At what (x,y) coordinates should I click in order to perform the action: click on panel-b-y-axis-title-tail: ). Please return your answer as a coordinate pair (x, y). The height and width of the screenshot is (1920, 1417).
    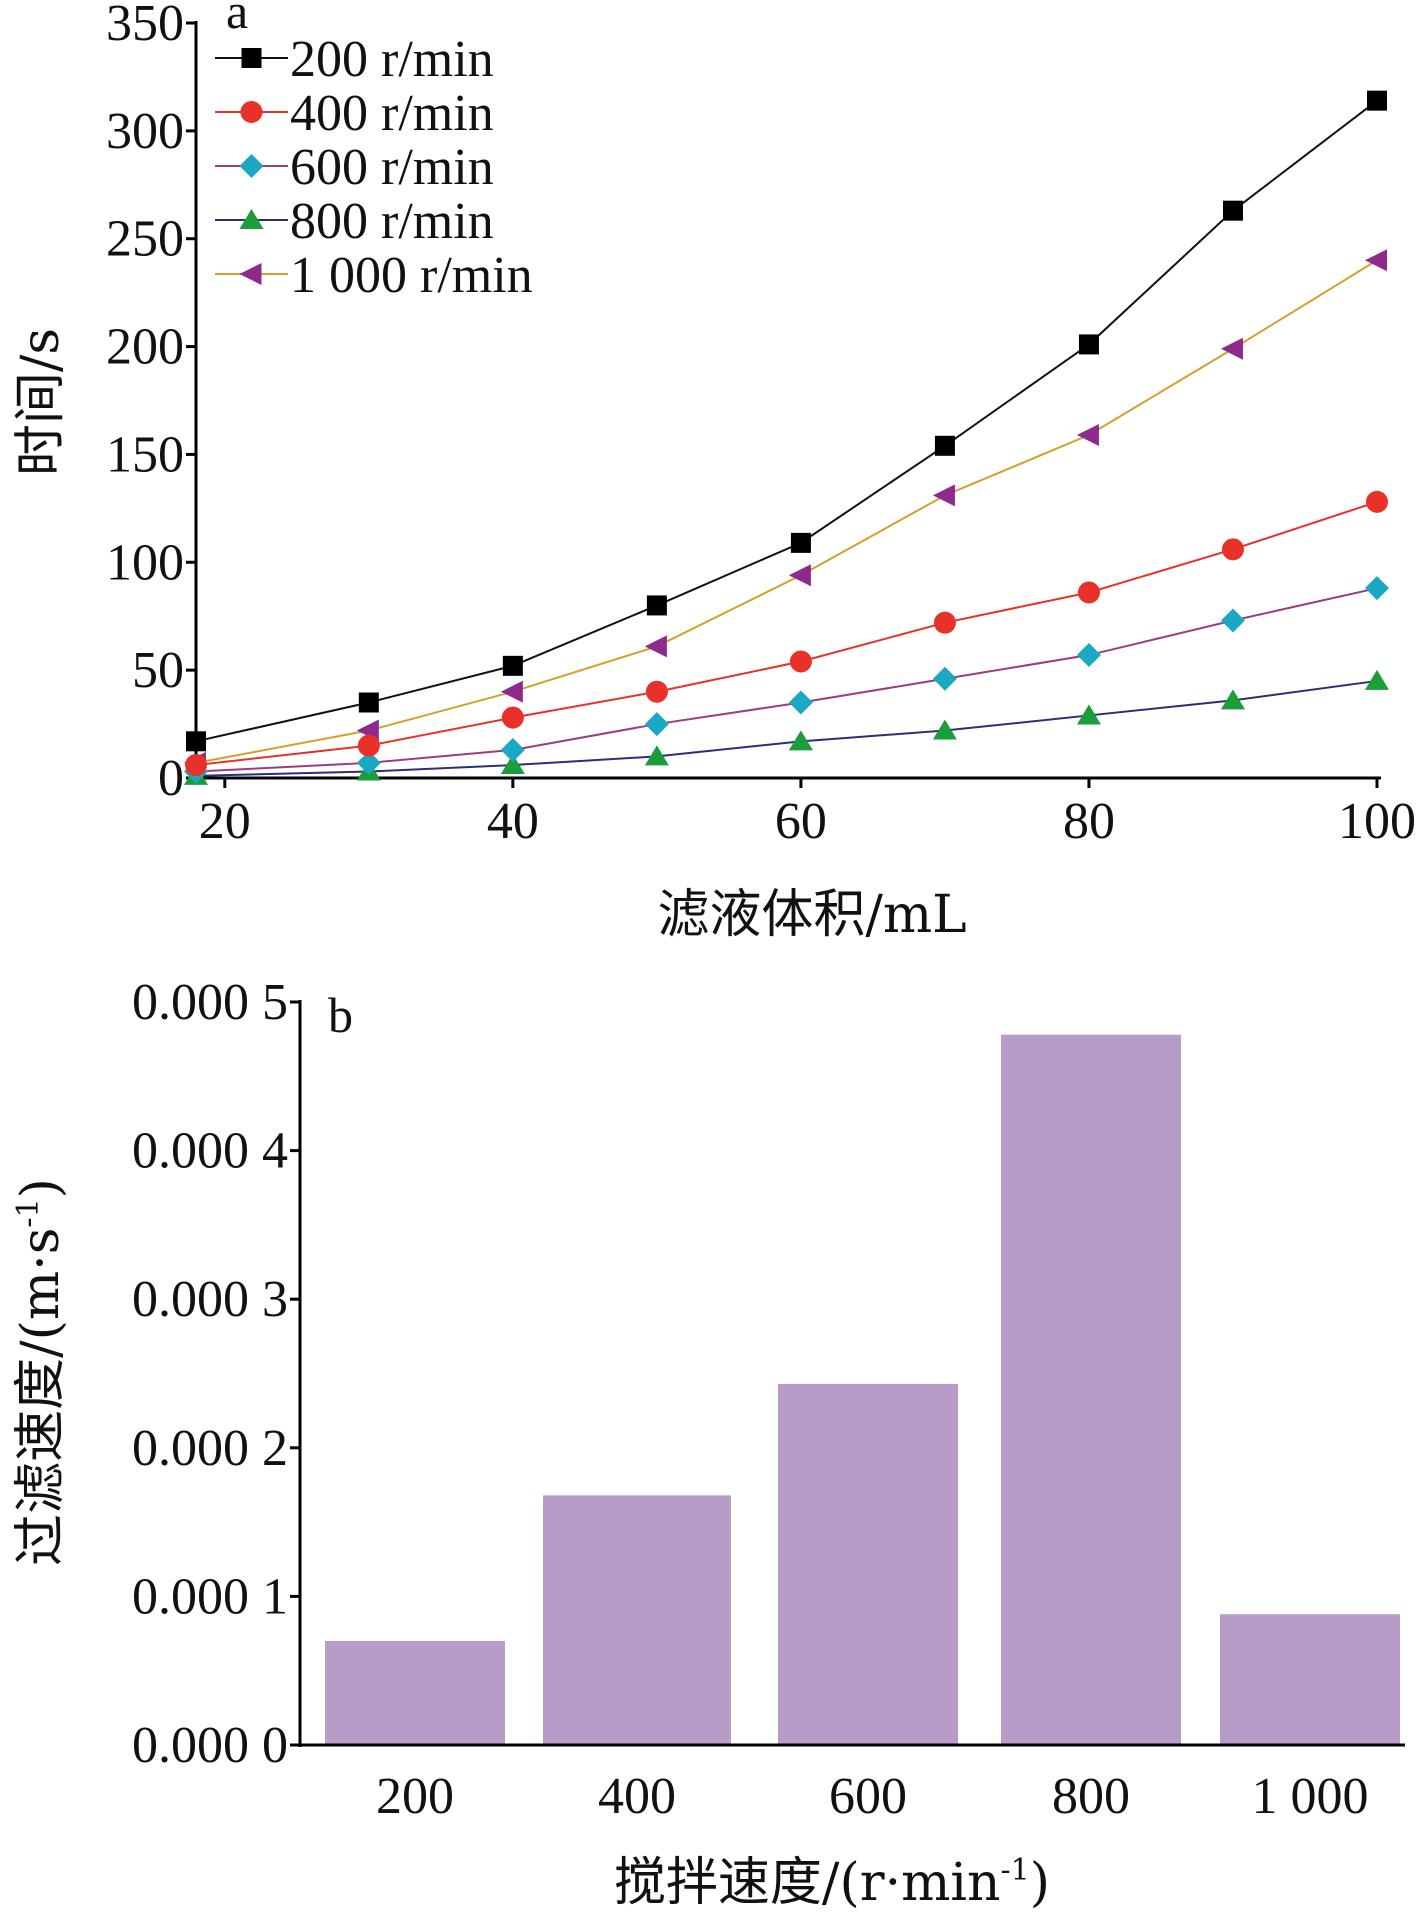
    Looking at the image, I should click on (41, 1188).